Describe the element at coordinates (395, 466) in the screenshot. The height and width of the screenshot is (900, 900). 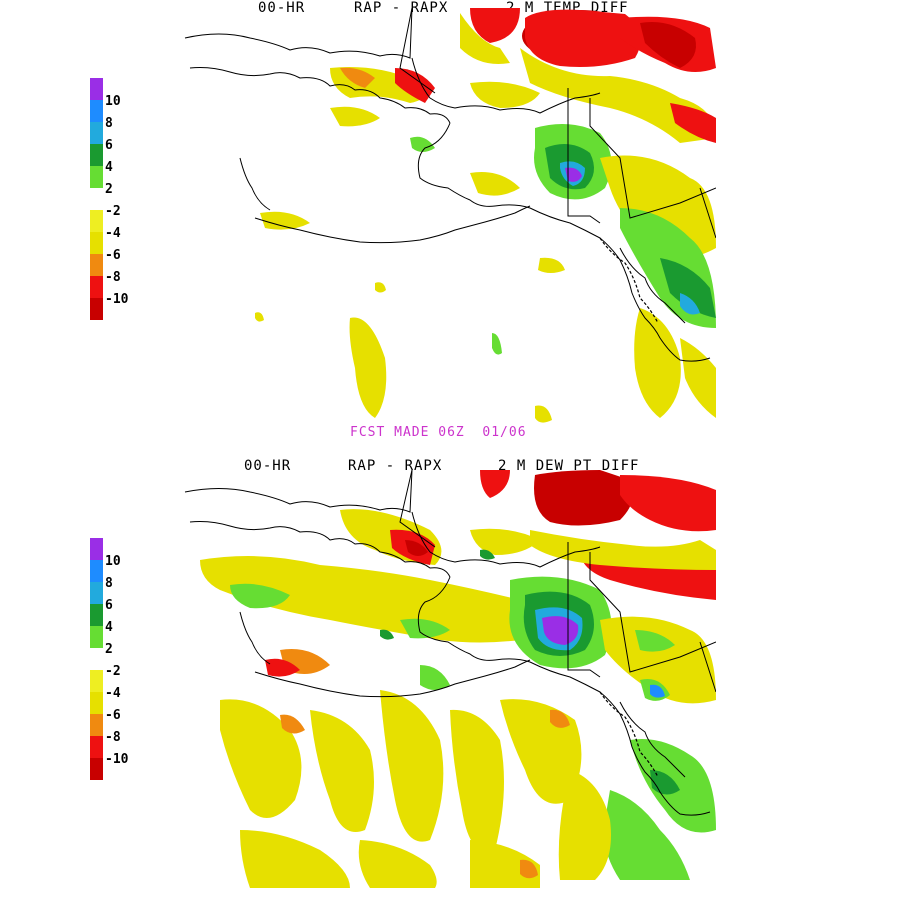
I see `bottom-panel-models: RAP - RAPX` at that location.